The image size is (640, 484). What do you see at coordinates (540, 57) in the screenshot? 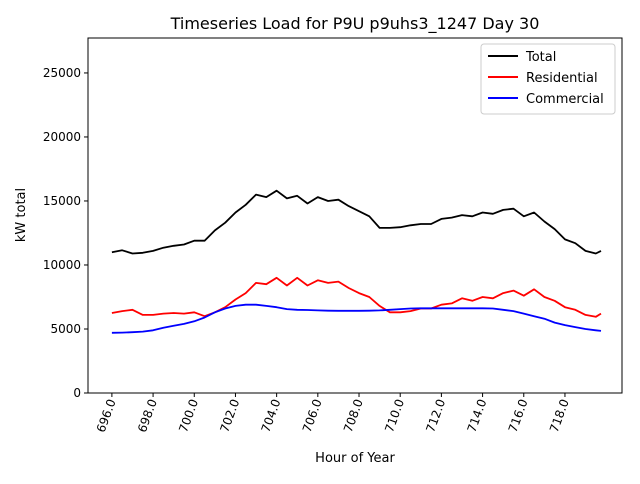
I see `legend-label-total: Total` at bounding box center [540, 57].